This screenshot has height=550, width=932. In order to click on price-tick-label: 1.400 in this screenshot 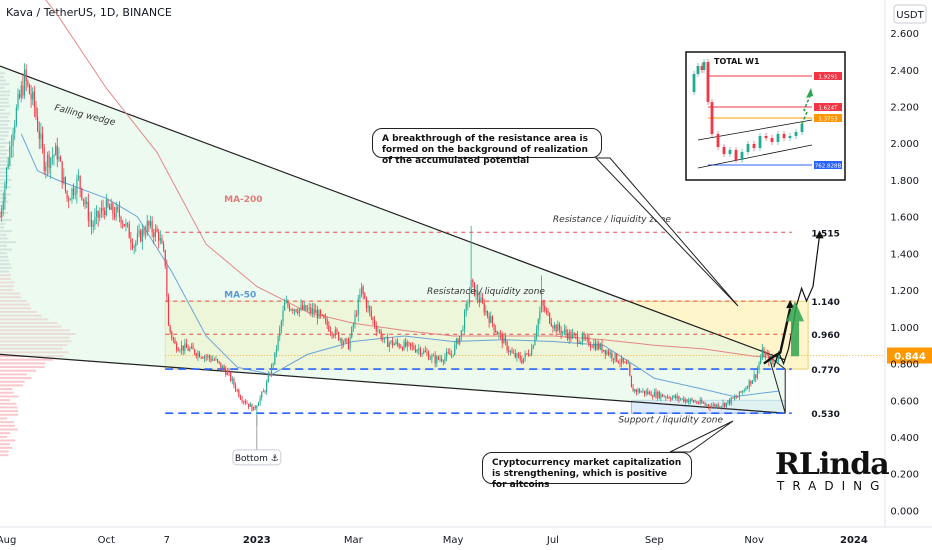, I will do `click(904, 254)`.